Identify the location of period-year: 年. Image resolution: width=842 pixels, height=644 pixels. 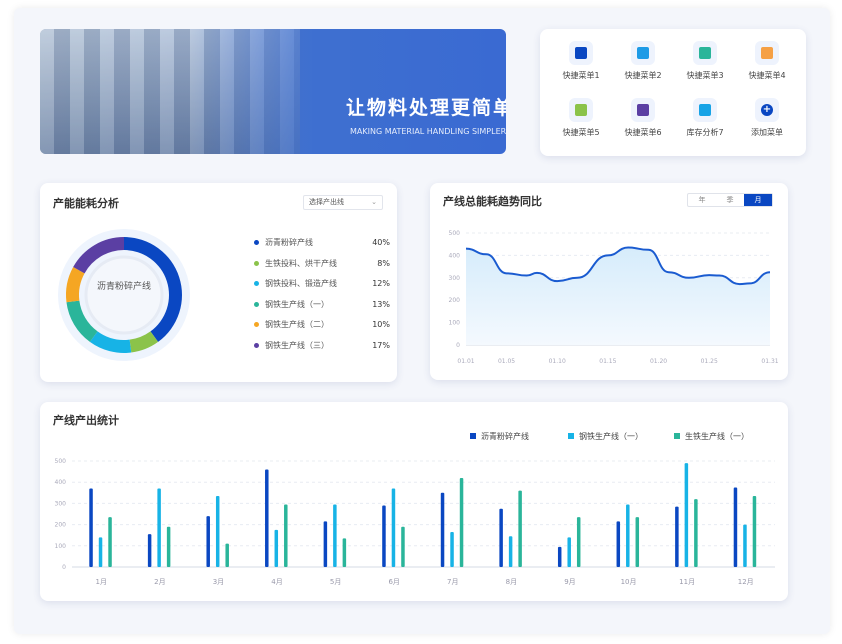
(702, 200).